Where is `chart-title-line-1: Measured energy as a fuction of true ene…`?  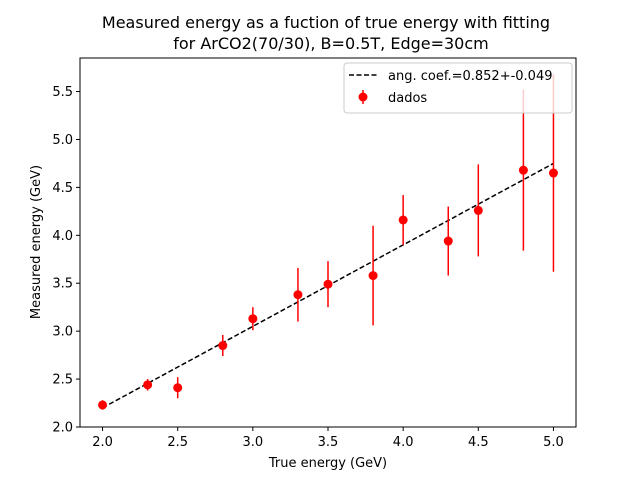
chart-title-line-1: Measured energy as a fuction of true ene… is located at coordinates (326, 22).